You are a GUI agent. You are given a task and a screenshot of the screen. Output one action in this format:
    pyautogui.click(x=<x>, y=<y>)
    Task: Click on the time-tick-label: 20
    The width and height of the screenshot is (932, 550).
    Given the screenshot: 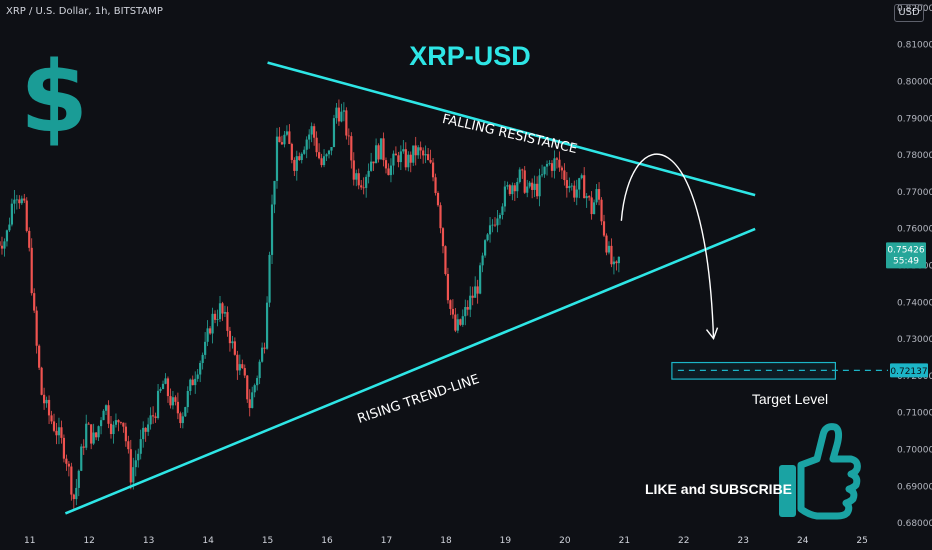 What is the action you would take?
    pyautogui.click(x=565, y=541)
    